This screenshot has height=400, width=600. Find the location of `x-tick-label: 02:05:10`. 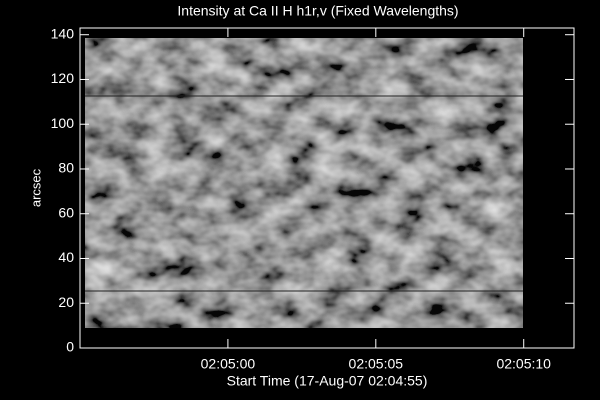

x-tick-label: 02:05:10 is located at coordinates (523, 364).